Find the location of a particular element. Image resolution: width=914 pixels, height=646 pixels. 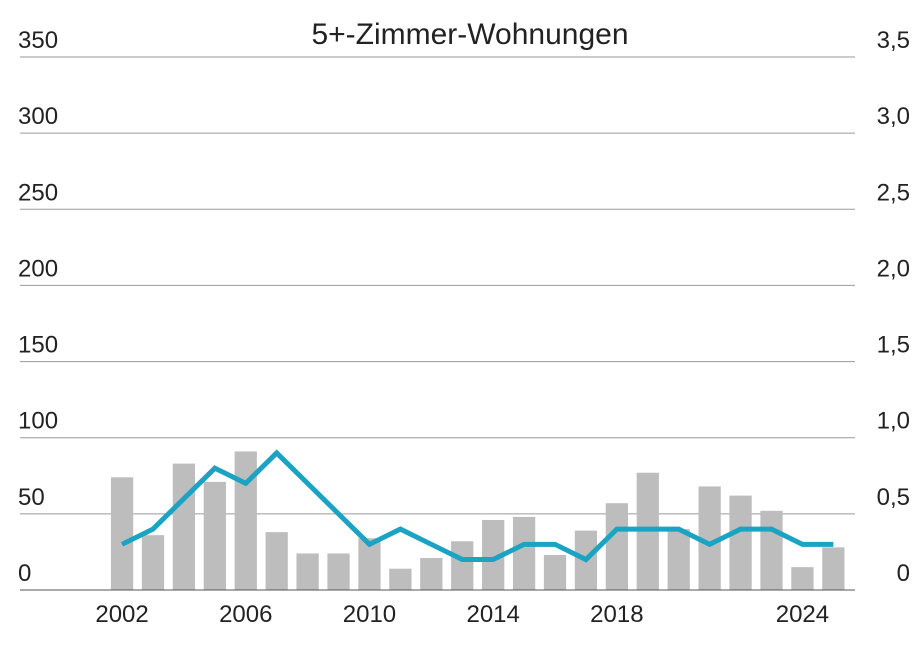

y-tick-label: 0 is located at coordinates (24, 573).